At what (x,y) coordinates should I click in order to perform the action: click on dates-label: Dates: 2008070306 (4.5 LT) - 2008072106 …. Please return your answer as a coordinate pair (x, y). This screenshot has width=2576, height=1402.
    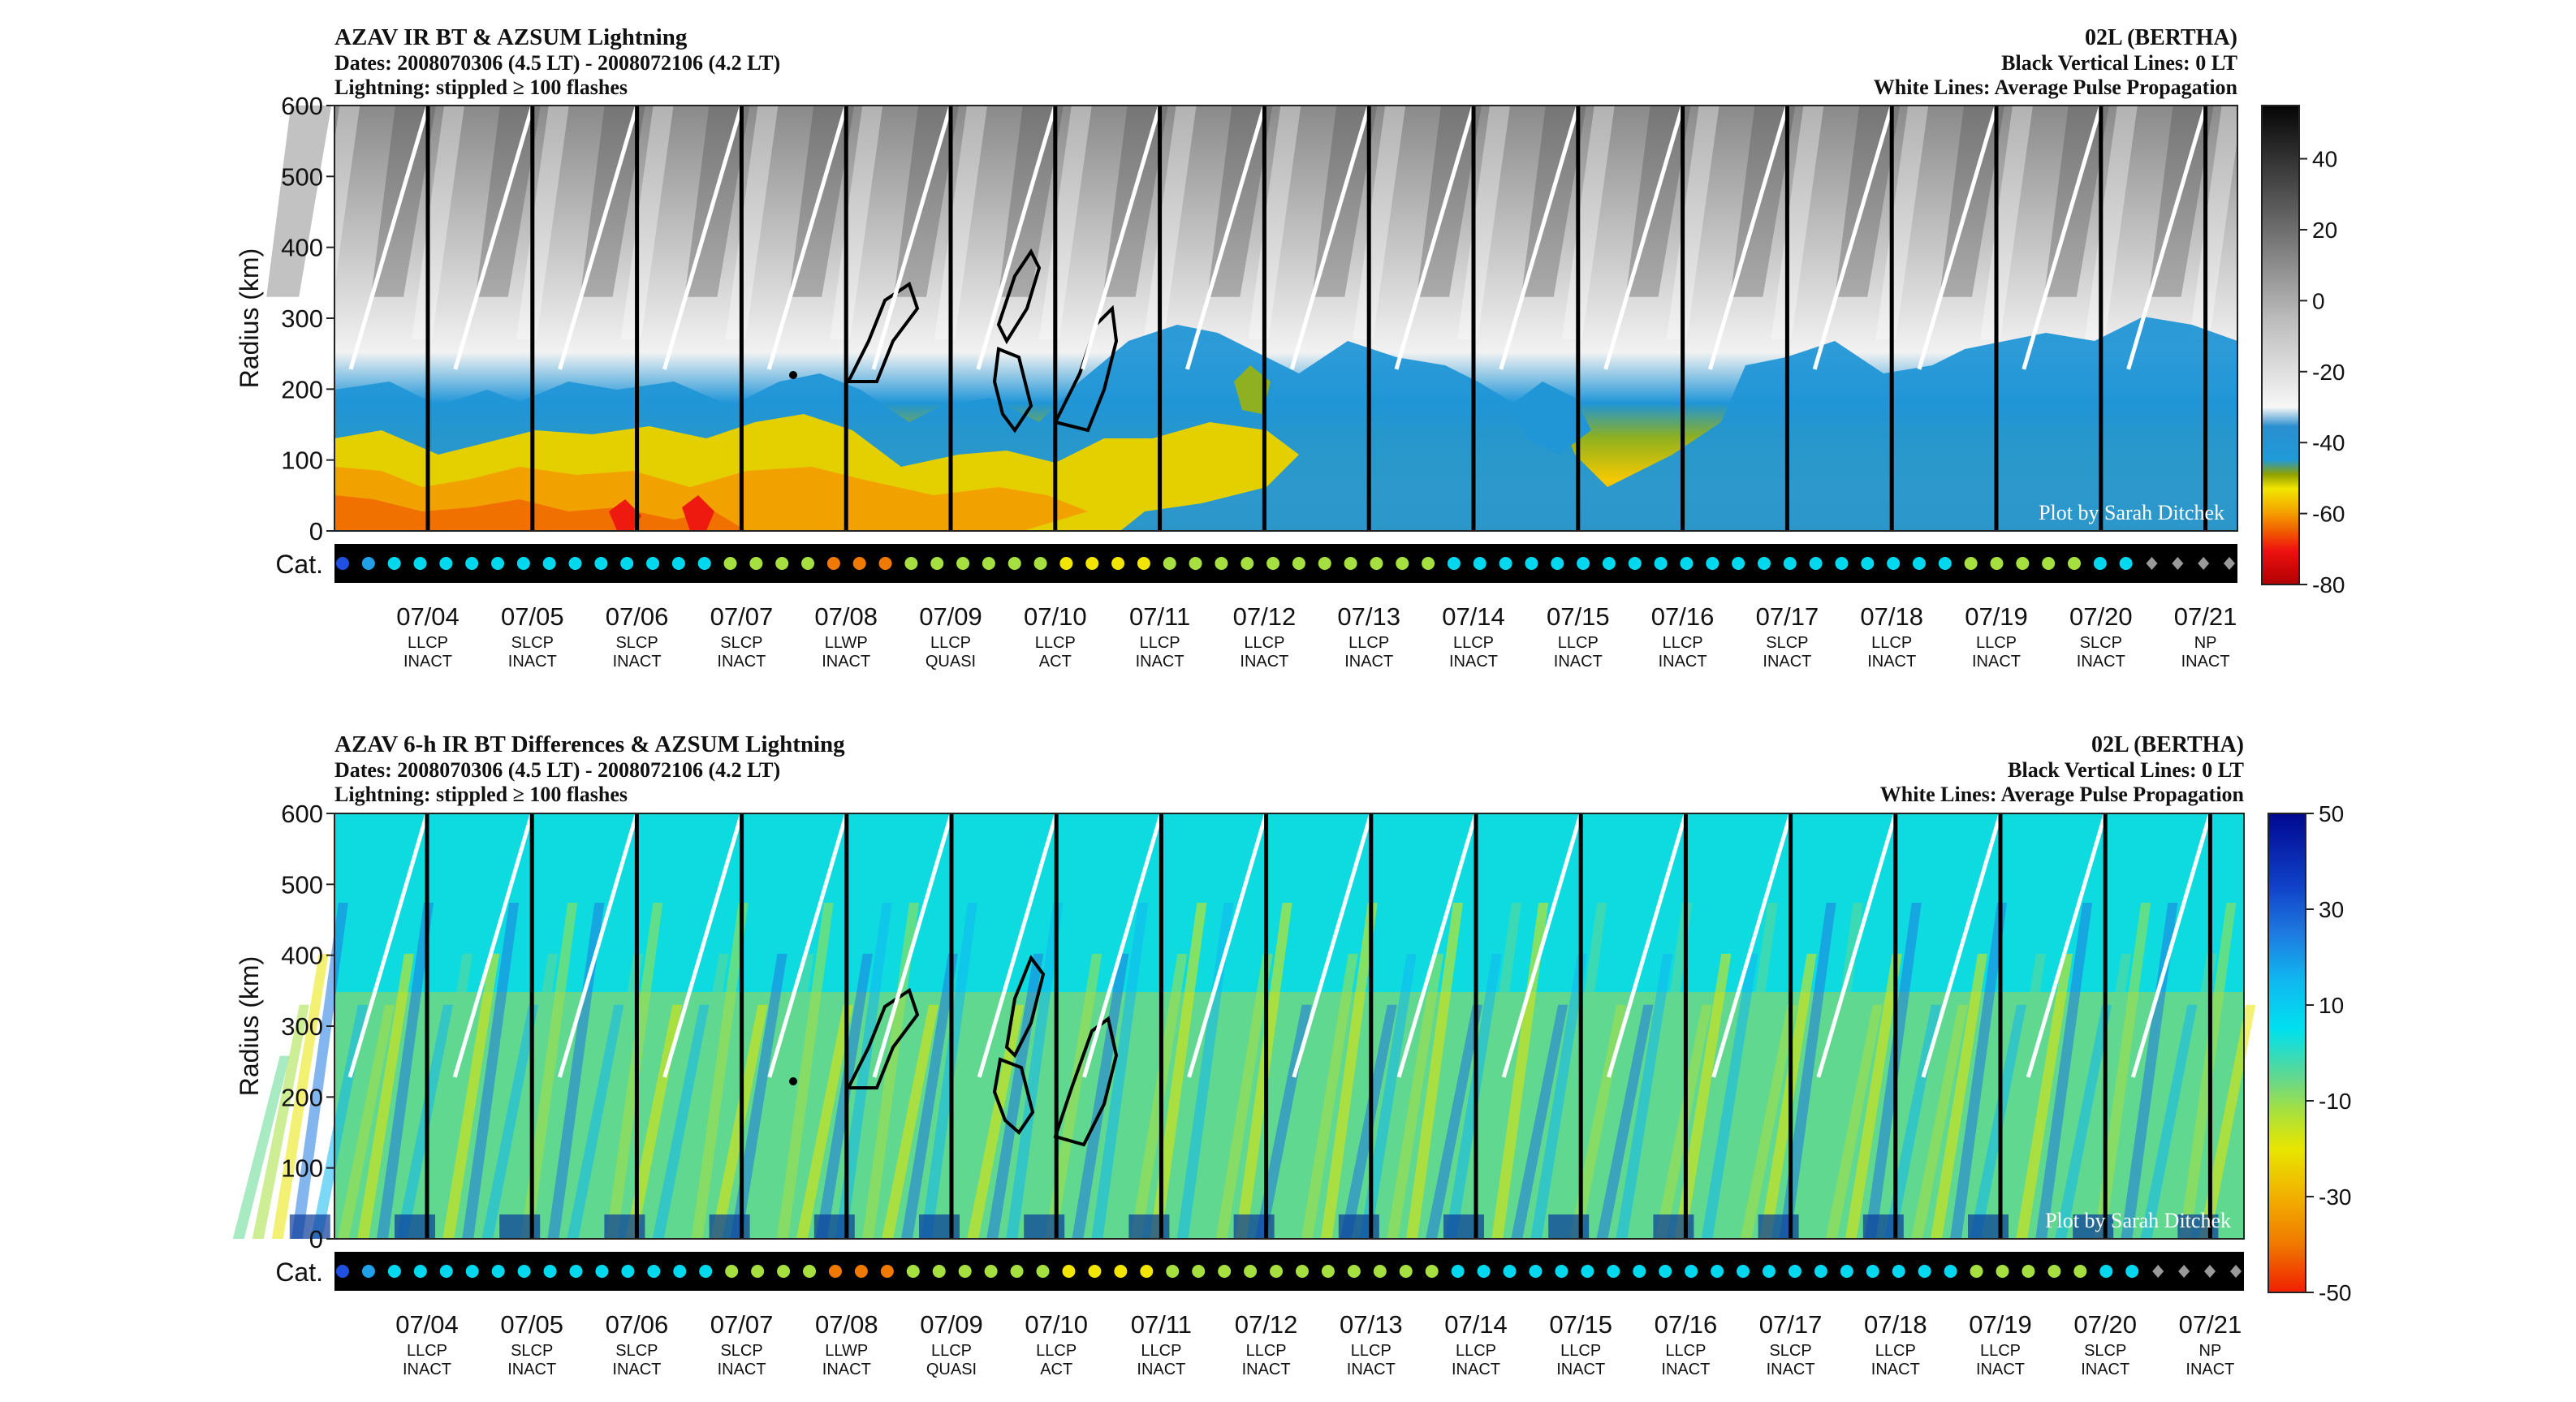
    Looking at the image, I should click on (557, 63).